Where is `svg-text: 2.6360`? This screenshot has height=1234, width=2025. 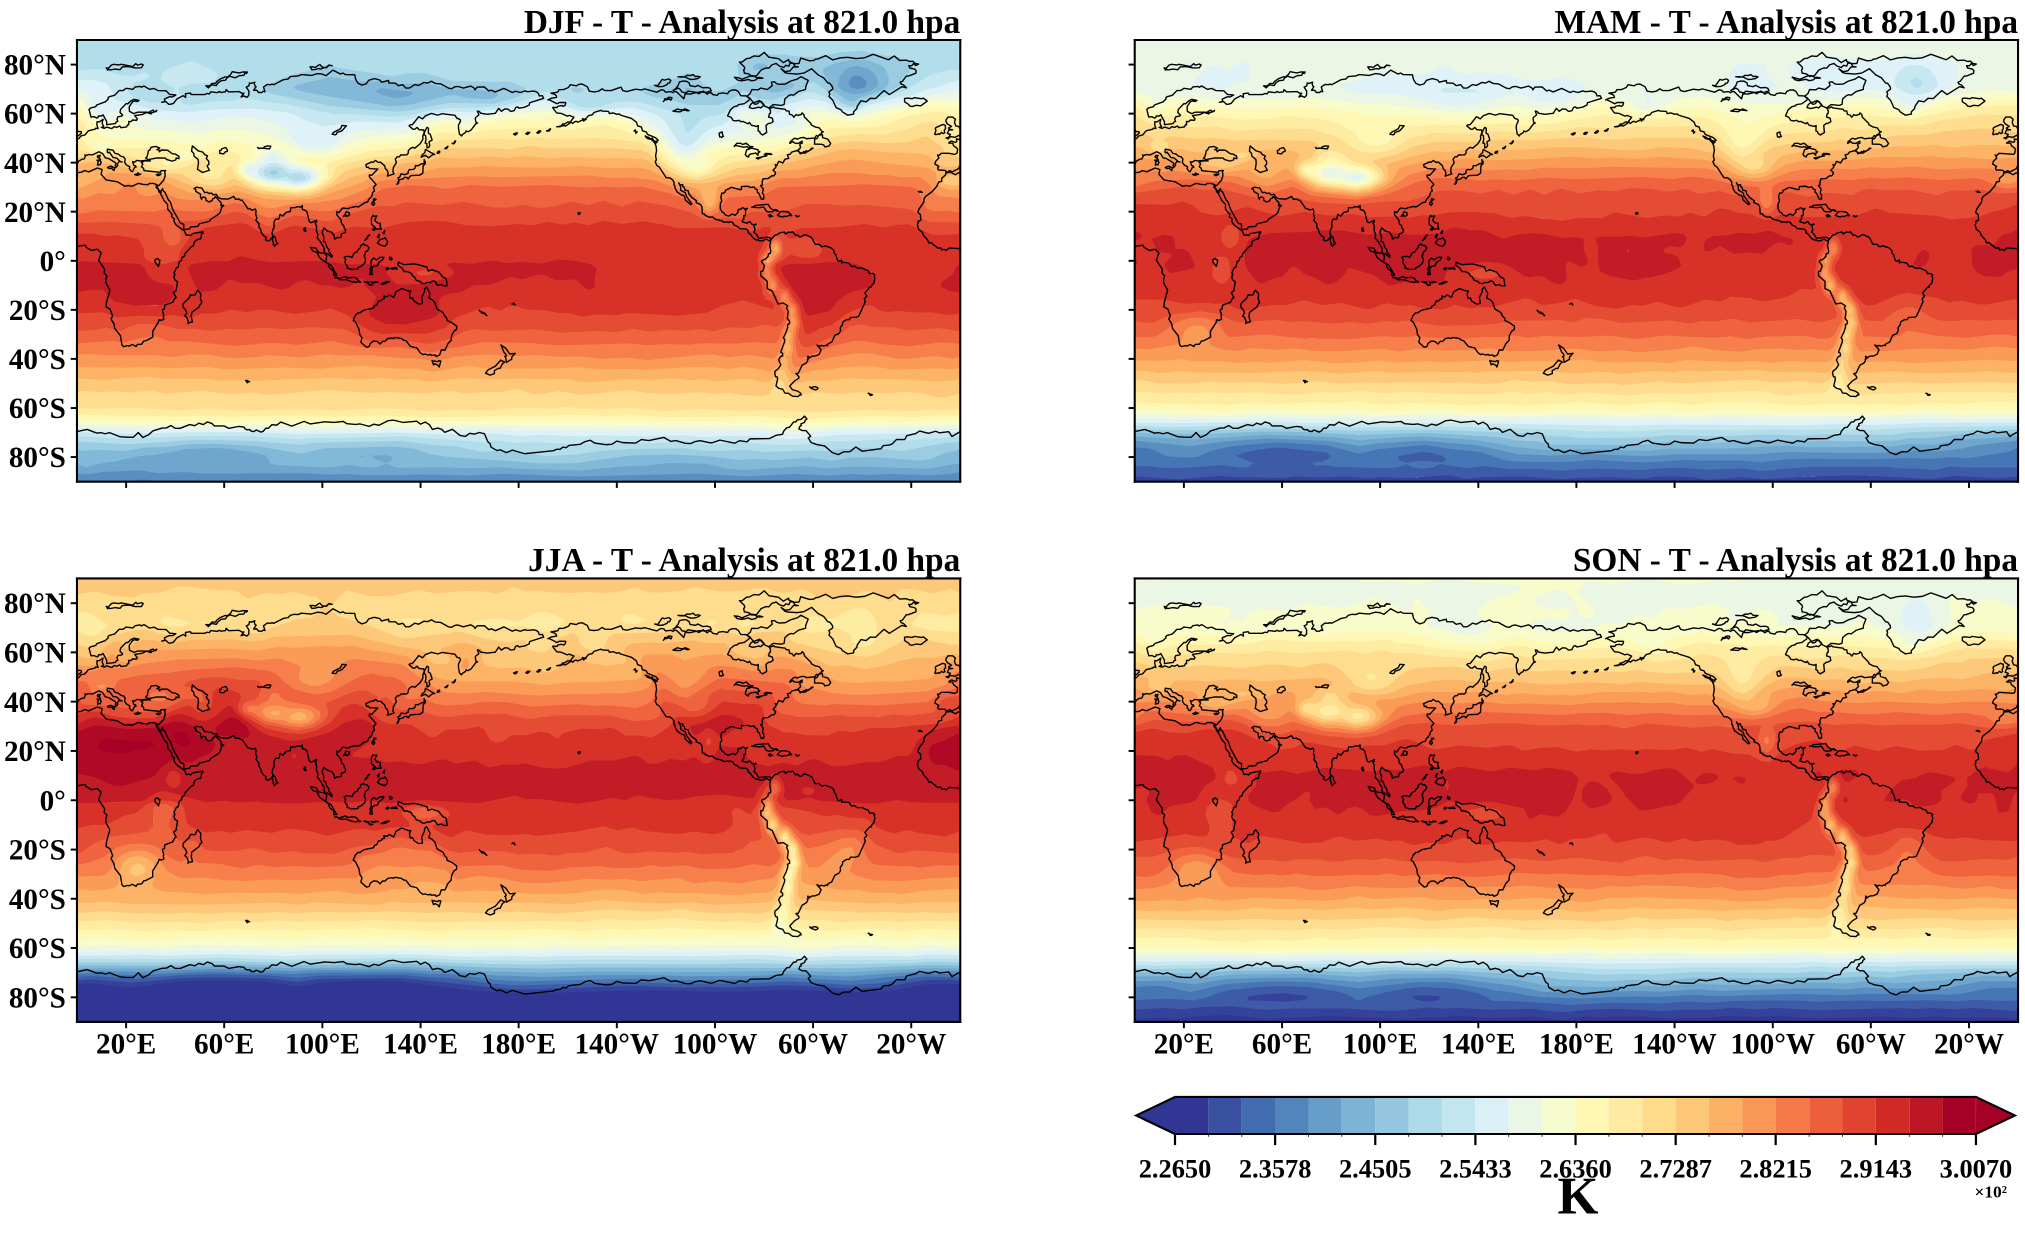 svg-text: 2.6360 is located at coordinates (1575, 1168).